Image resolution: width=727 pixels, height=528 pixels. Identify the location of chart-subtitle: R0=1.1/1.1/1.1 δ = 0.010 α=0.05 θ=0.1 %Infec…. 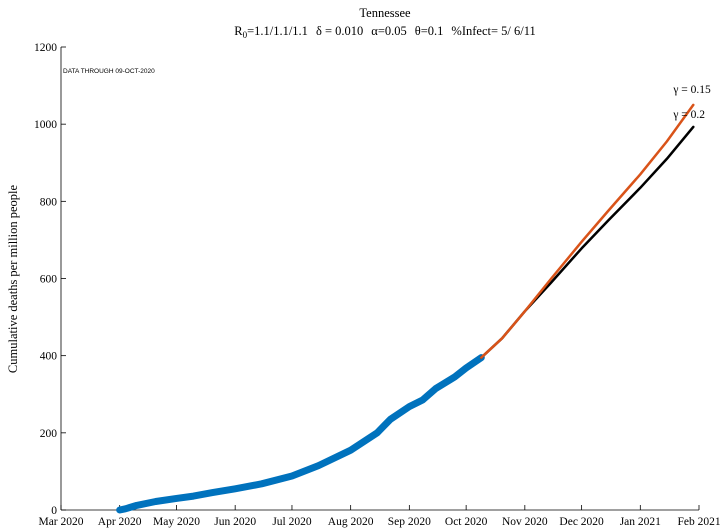
(385, 32).